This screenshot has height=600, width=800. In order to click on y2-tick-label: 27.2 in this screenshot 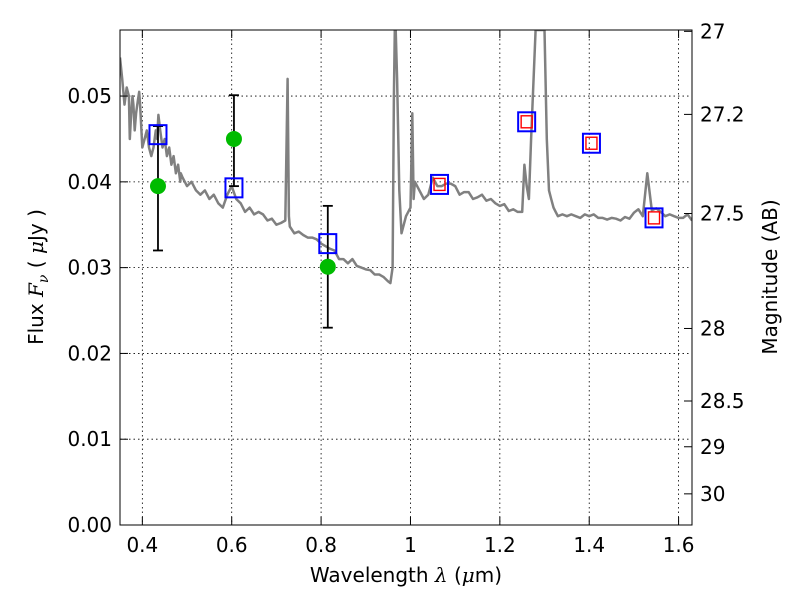, I will do `click(722, 114)`.